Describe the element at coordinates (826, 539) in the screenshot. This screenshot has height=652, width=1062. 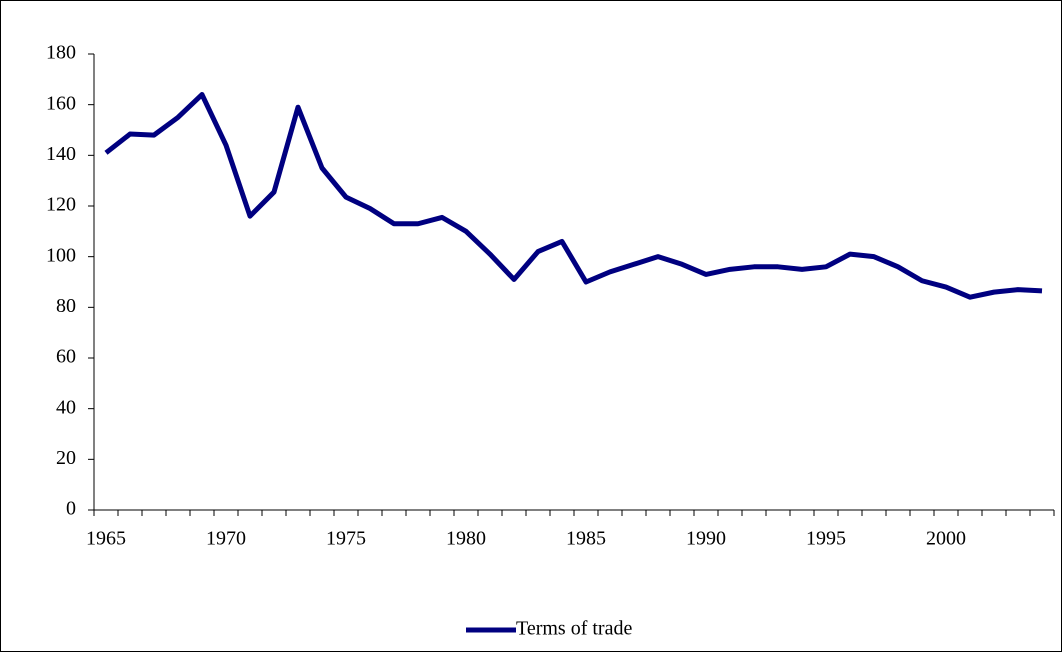
I see `x-tick-label: 1995` at that location.